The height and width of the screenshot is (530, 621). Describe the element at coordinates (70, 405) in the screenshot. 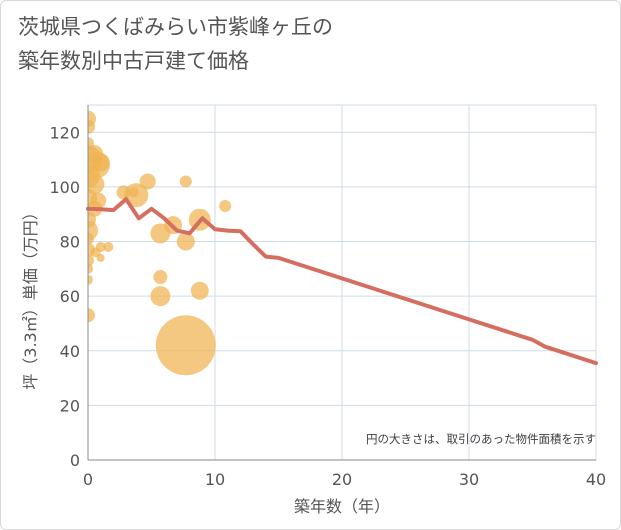

I see `y-tick-label: 20` at that location.